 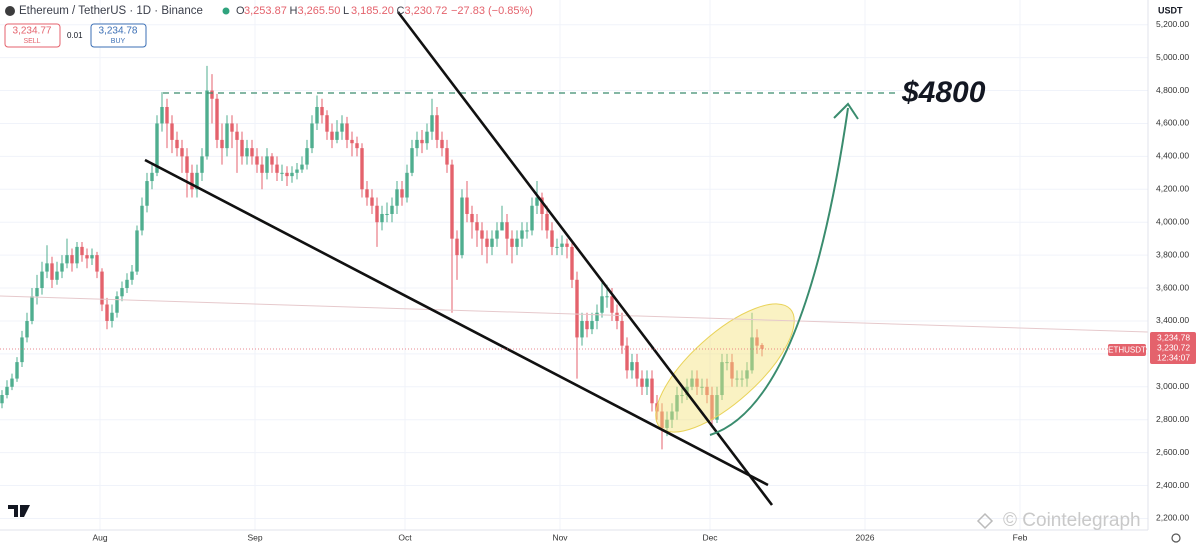 I want to click on y-tick-label: 2,200.00, so click(x=1172, y=518).